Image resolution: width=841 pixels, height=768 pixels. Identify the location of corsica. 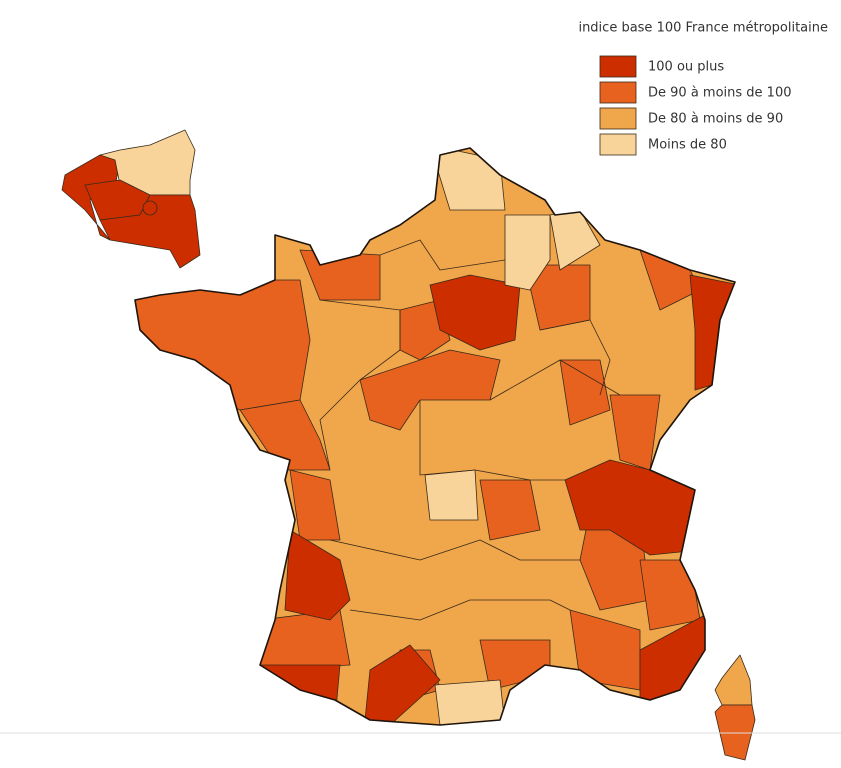
(735, 707).